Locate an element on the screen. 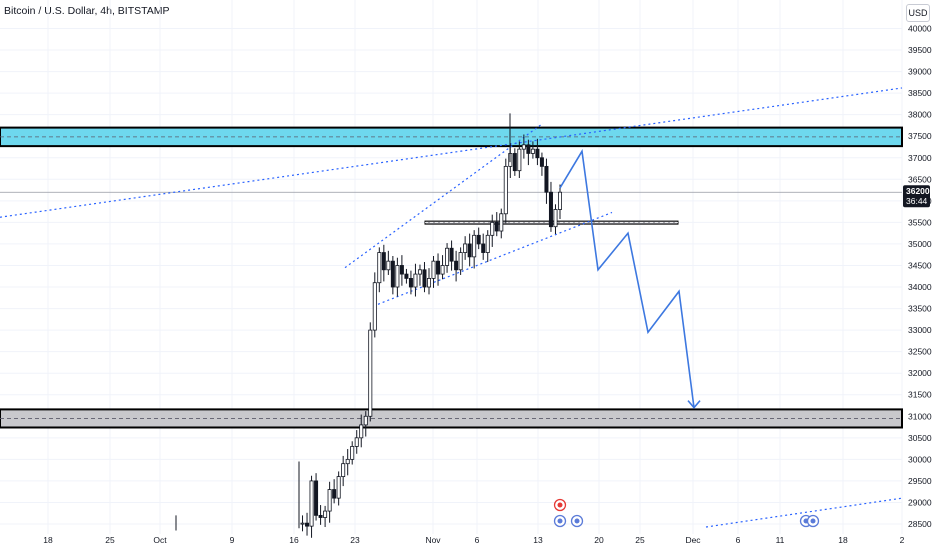 The image size is (932, 550). projection-path is located at coordinates (630, 278).